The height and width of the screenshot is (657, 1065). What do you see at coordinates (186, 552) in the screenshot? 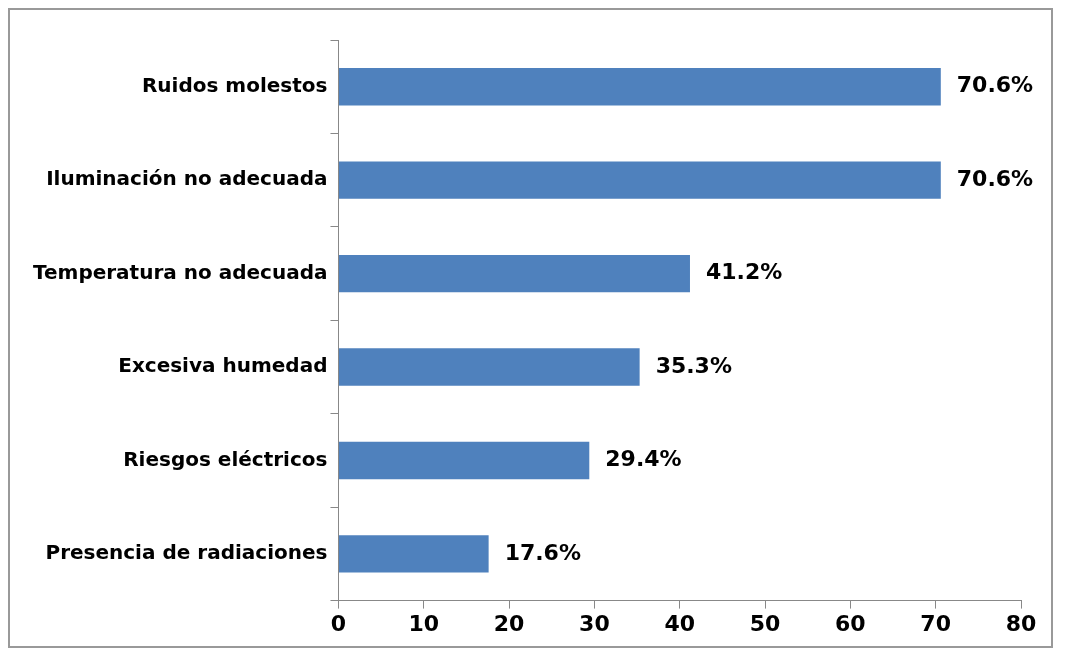
I see `y-tick-label: Presencia de radiaciones` at bounding box center [186, 552].